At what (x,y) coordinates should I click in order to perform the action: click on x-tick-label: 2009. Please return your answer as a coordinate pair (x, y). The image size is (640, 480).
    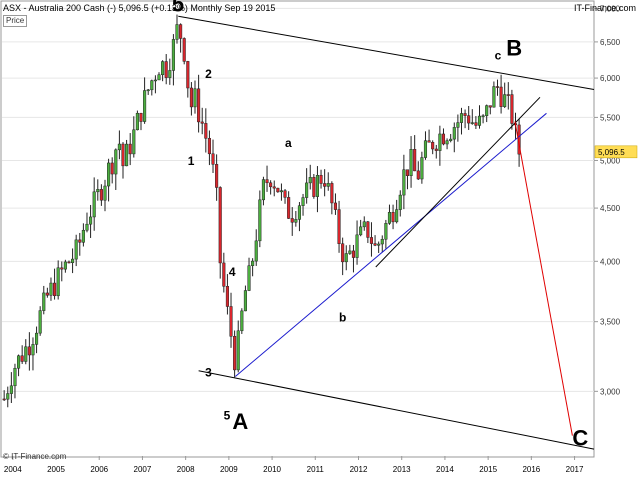
    Looking at the image, I should click on (229, 469).